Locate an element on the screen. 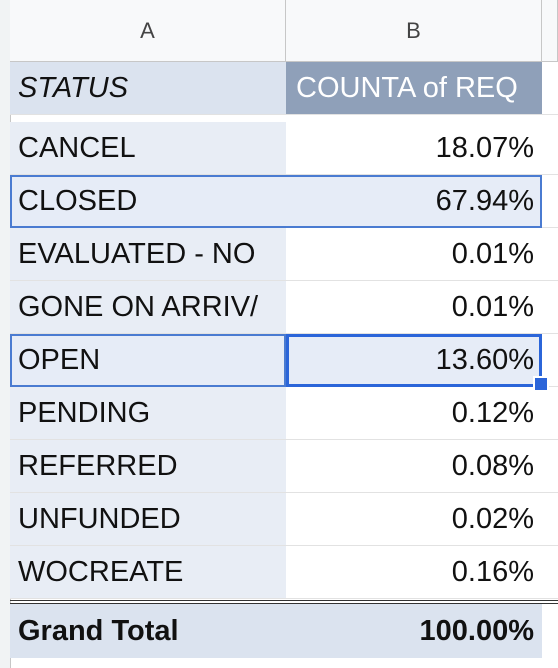 This screenshot has width=558, height=668. column-header-c is located at coordinates (550, 31).